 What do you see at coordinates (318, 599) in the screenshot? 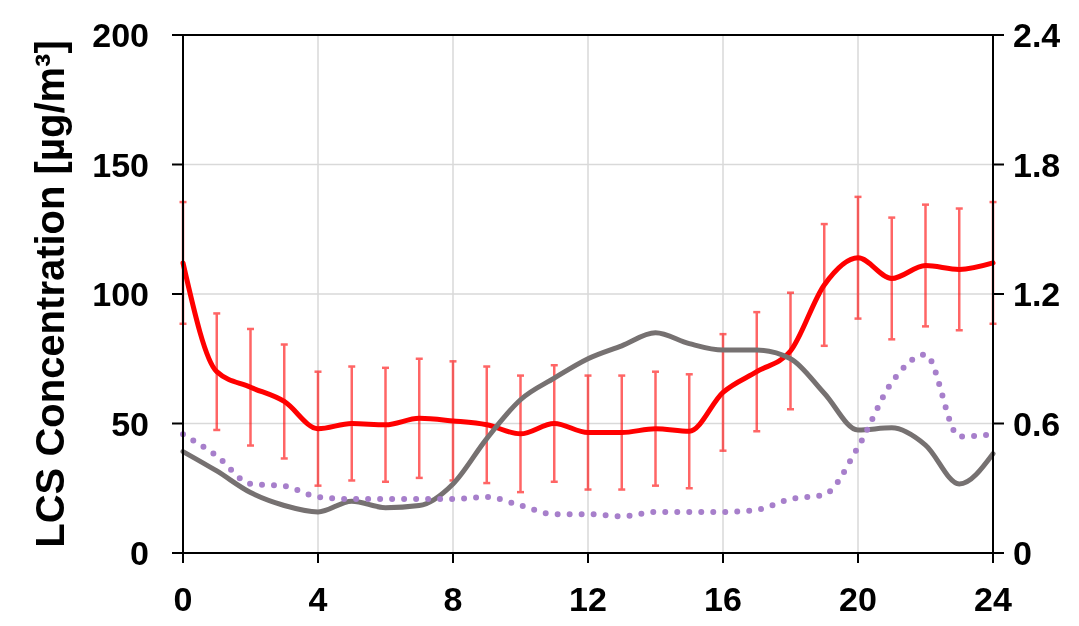
I see `x-tick-label: 4` at bounding box center [318, 599].